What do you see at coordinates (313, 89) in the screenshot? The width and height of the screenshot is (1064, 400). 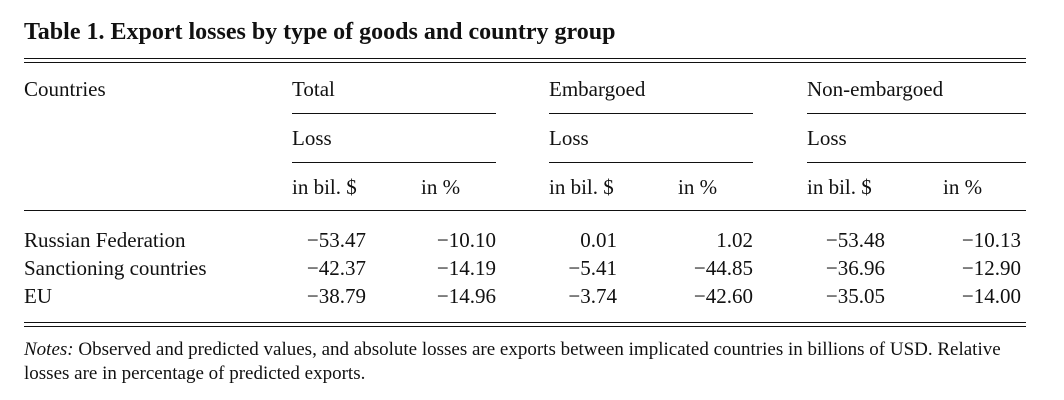 I see `header-group-total: Total` at bounding box center [313, 89].